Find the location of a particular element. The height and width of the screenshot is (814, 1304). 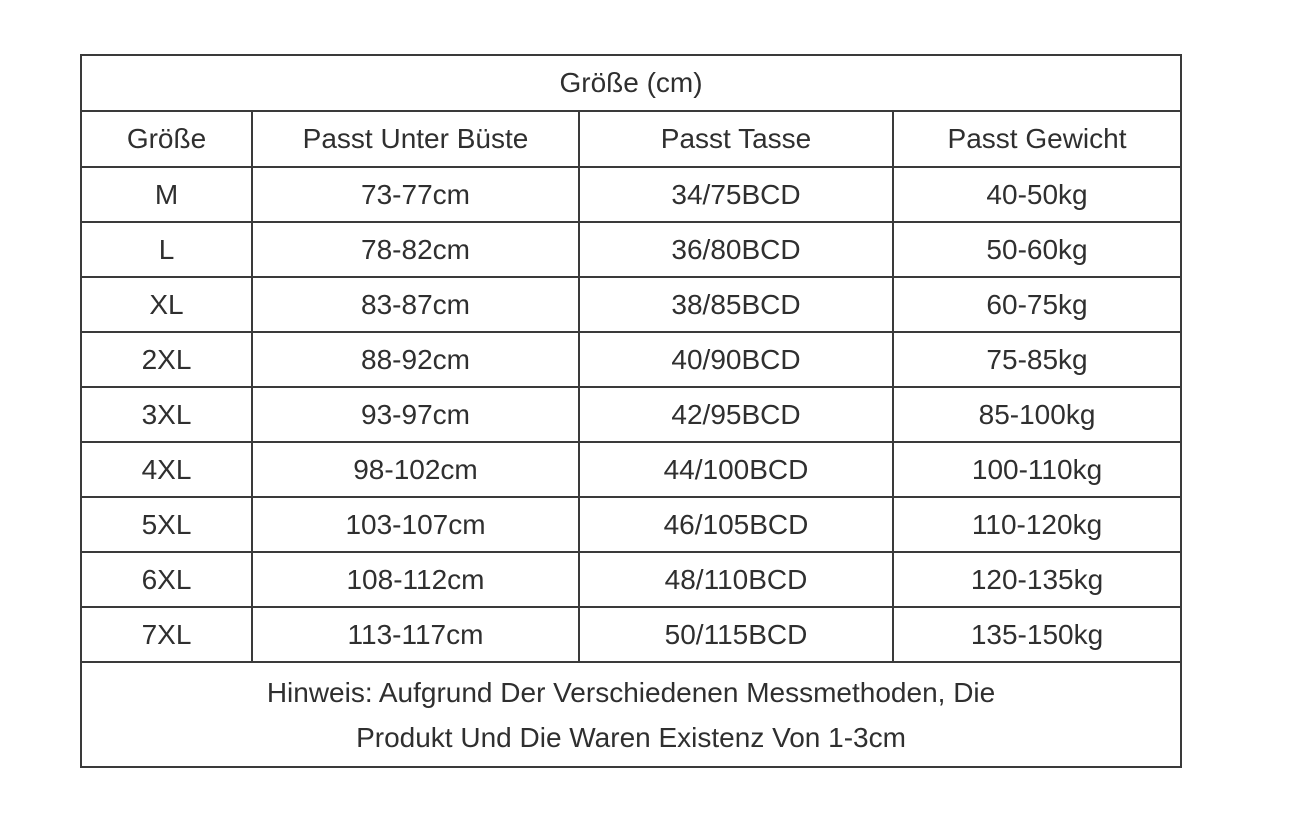

size-cell: 2XL is located at coordinates (166, 359).